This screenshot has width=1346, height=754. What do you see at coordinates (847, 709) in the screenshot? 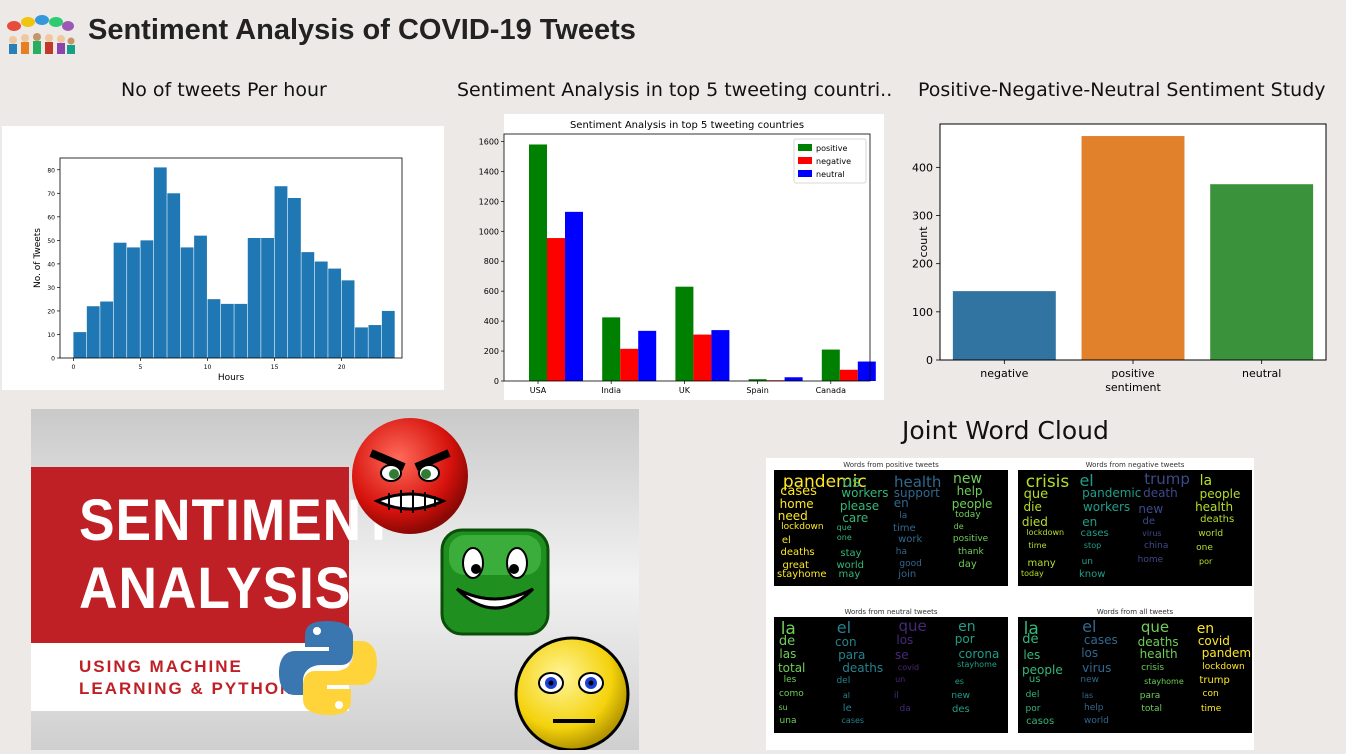
I see `wordcloud-word: le` at bounding box center [847, 709].